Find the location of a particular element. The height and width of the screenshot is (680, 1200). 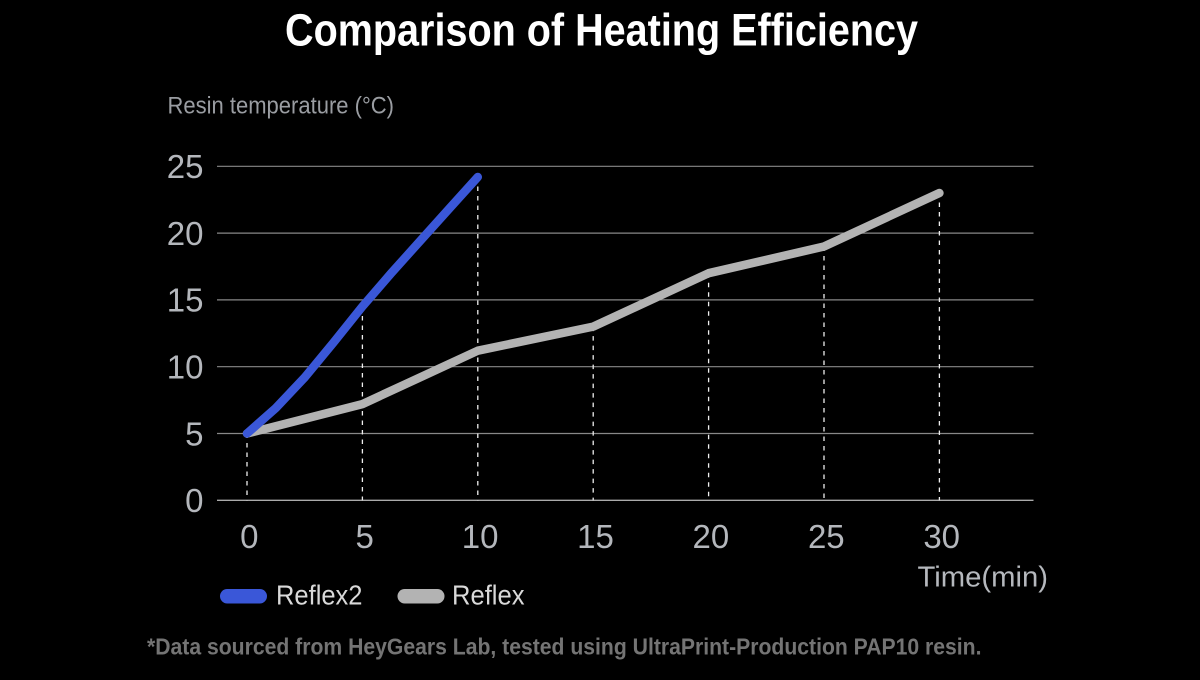

svg-text: Time(min) is located at coordinates (983, 578).